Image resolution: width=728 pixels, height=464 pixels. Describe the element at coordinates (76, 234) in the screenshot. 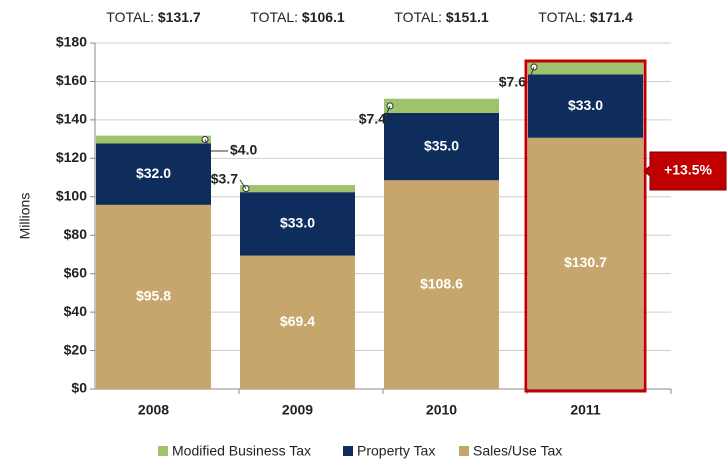

I see `y-tick-label: $80` at that location.